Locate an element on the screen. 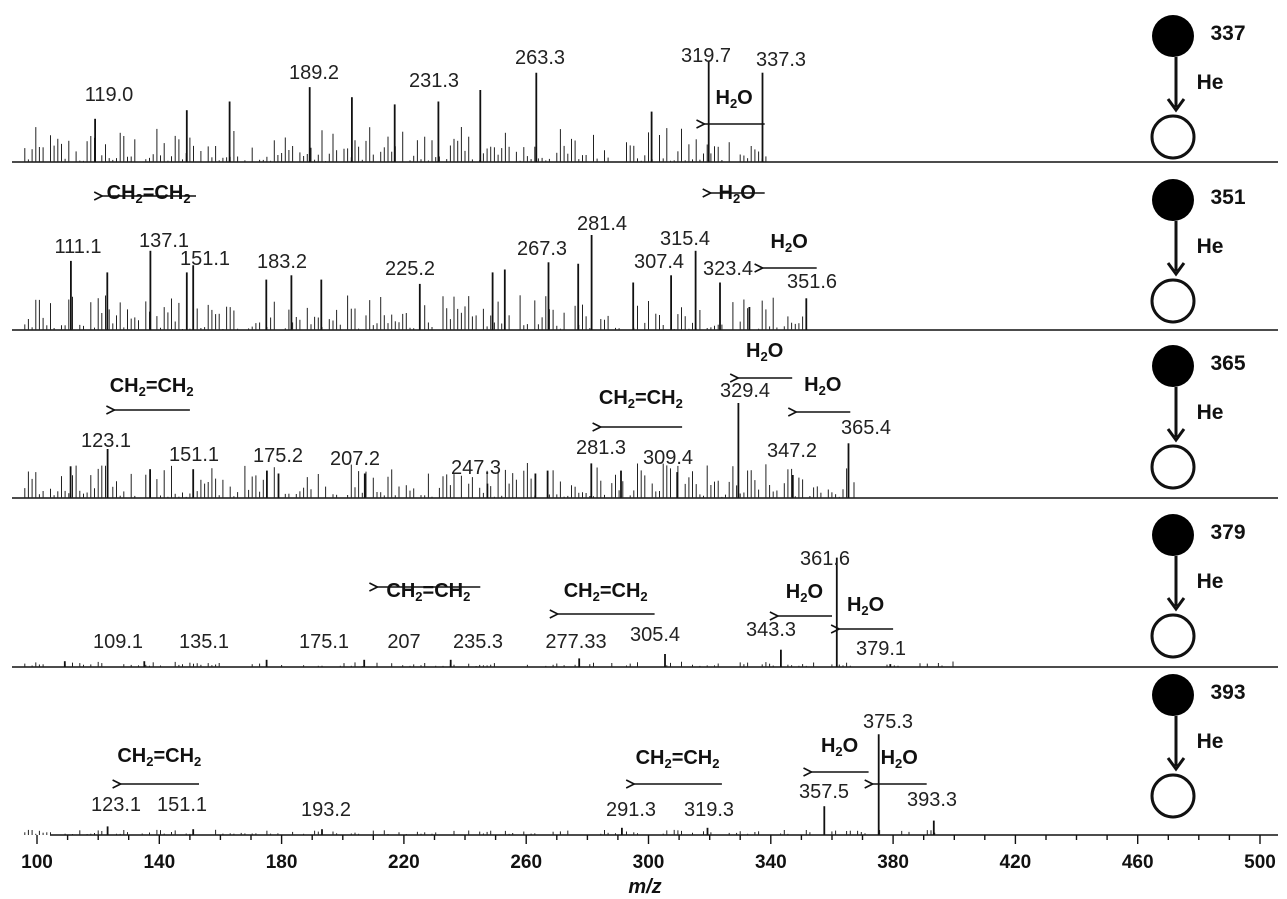 The width and height of the screenshot is (1287, 899). peak-label: 267.3 is located at coordinates (542, 249).